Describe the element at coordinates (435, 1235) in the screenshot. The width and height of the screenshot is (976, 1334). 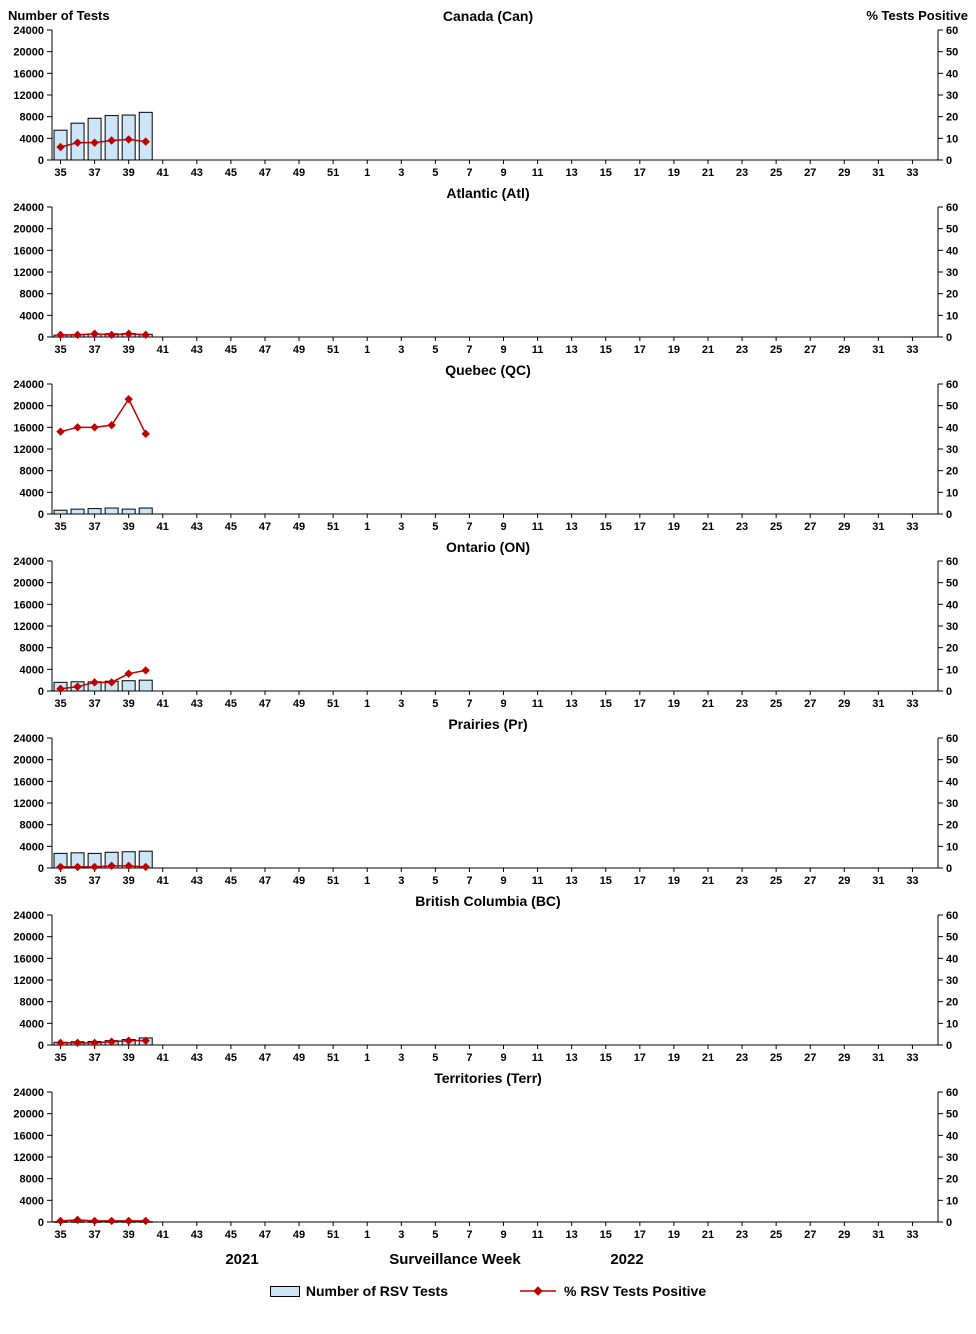
I see `svg-text: 5` at that location.